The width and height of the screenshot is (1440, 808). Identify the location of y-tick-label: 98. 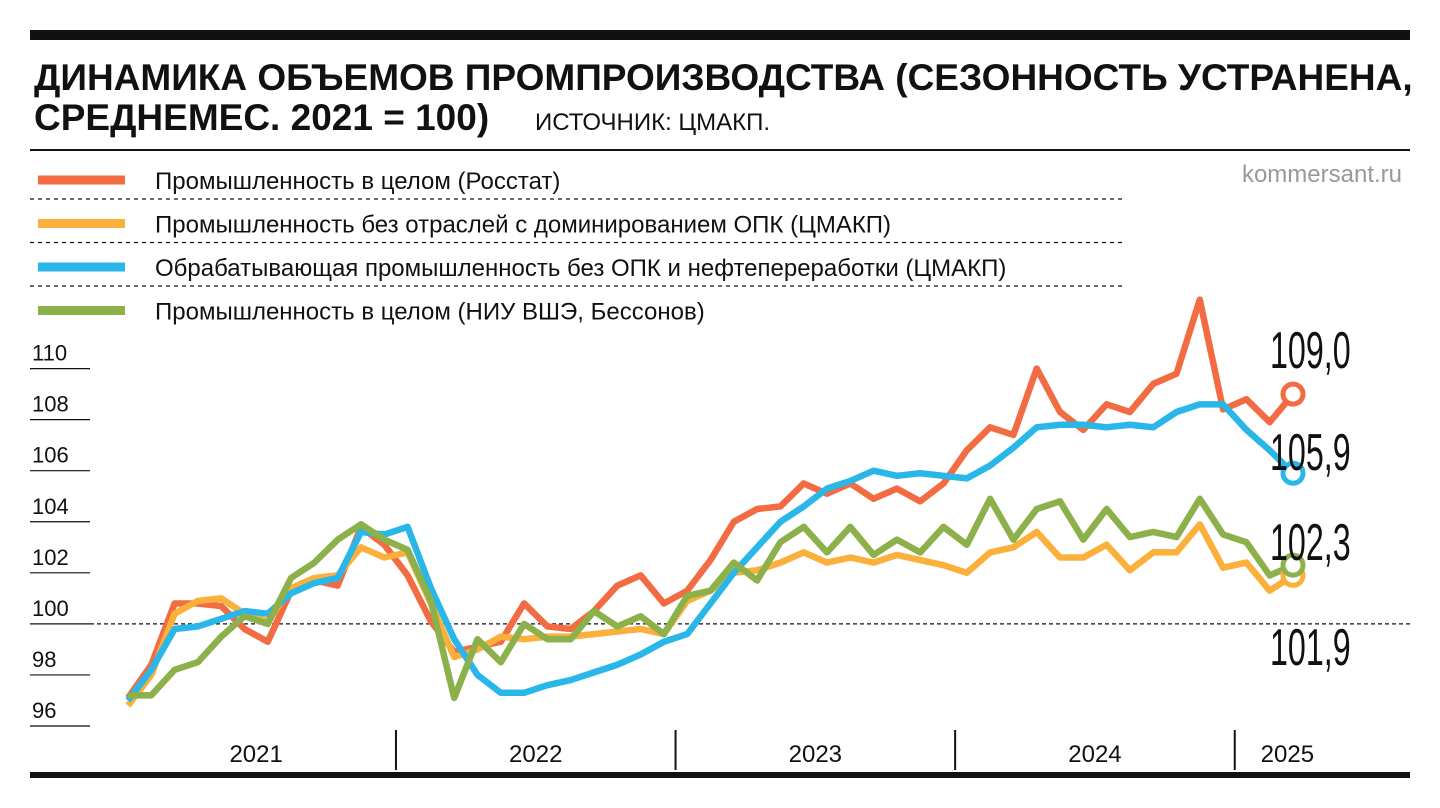
(44, 659).